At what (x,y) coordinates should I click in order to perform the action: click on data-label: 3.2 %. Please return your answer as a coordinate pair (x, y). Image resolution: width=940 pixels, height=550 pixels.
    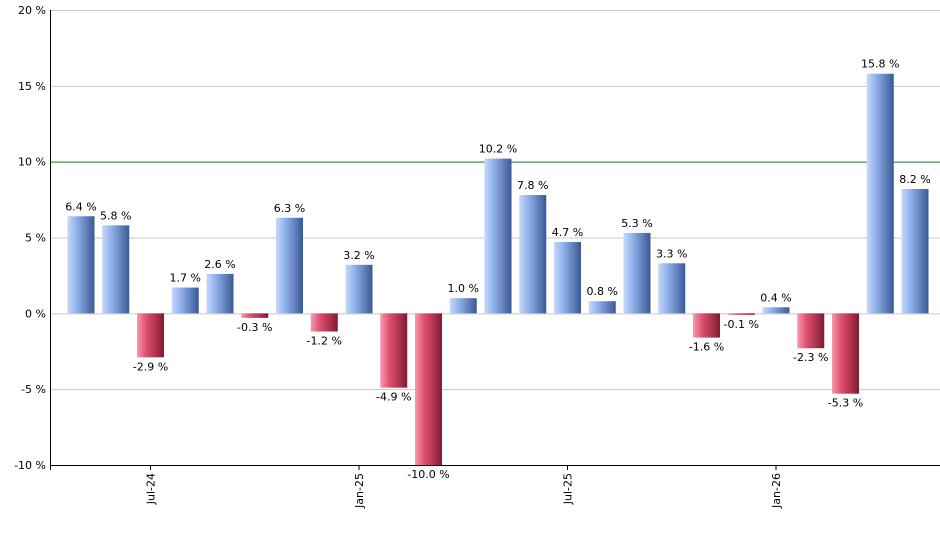
    Looking at the image, I should click on (358, 255).